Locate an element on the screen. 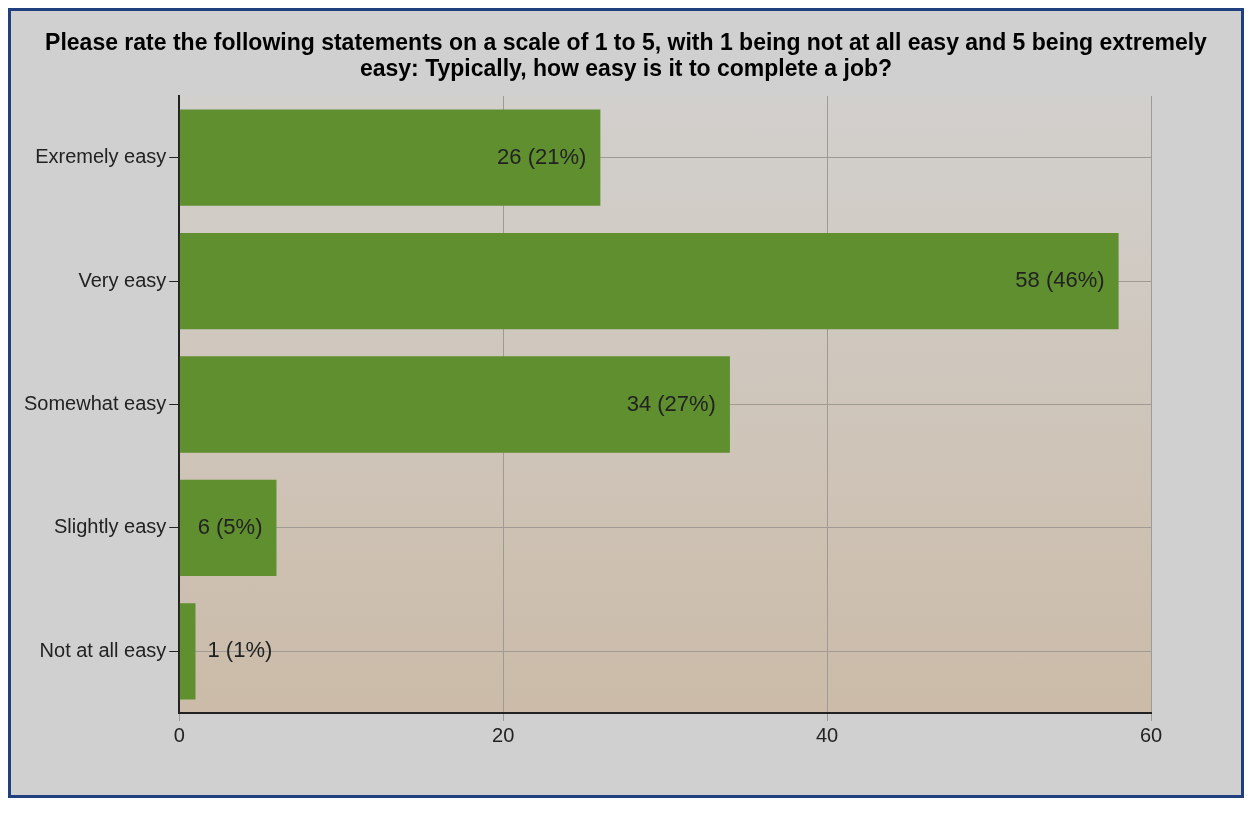  y-tick-label: Slightly easy is located at coordinates (110, 526).